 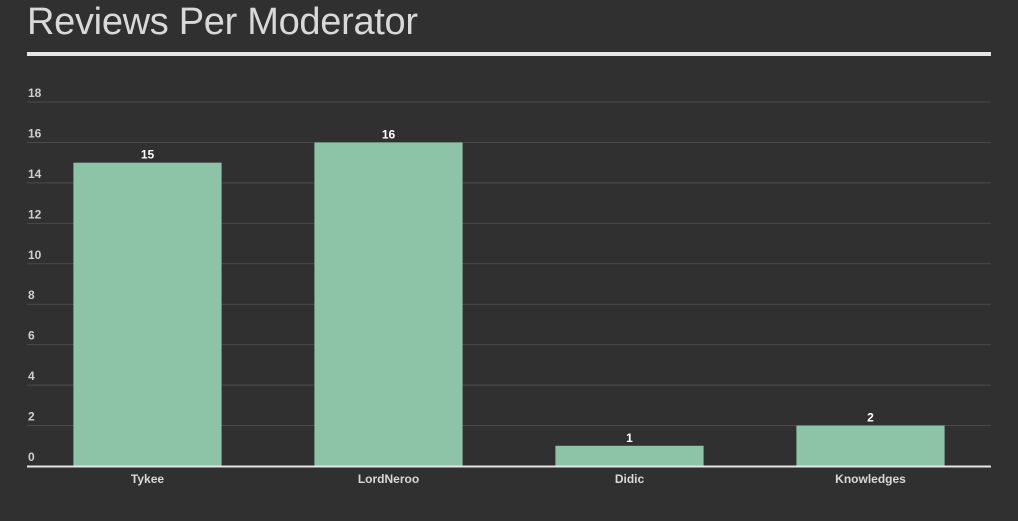 I want to click on data-label: 15, so click(x=148, y=155).